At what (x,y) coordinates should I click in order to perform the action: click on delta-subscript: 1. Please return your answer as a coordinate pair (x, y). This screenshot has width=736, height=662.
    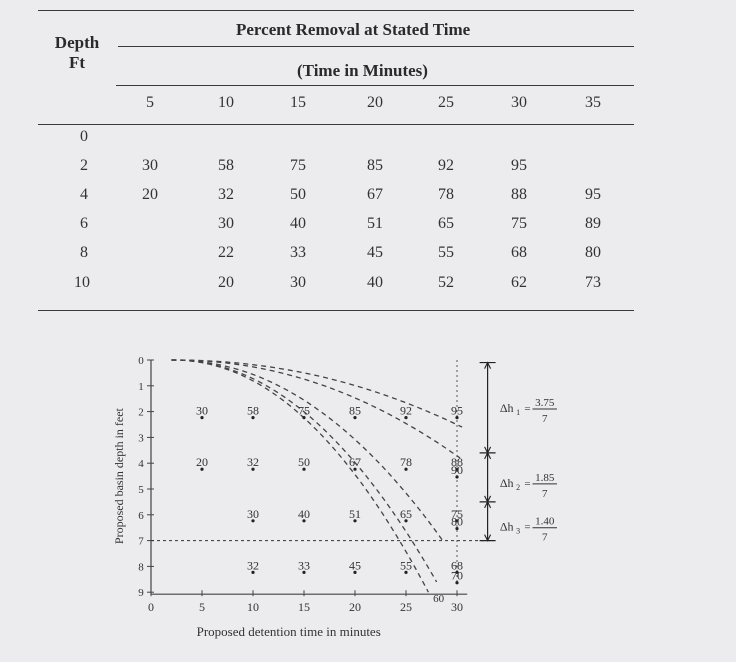
    Looking at the image, I should click on (518, 412).